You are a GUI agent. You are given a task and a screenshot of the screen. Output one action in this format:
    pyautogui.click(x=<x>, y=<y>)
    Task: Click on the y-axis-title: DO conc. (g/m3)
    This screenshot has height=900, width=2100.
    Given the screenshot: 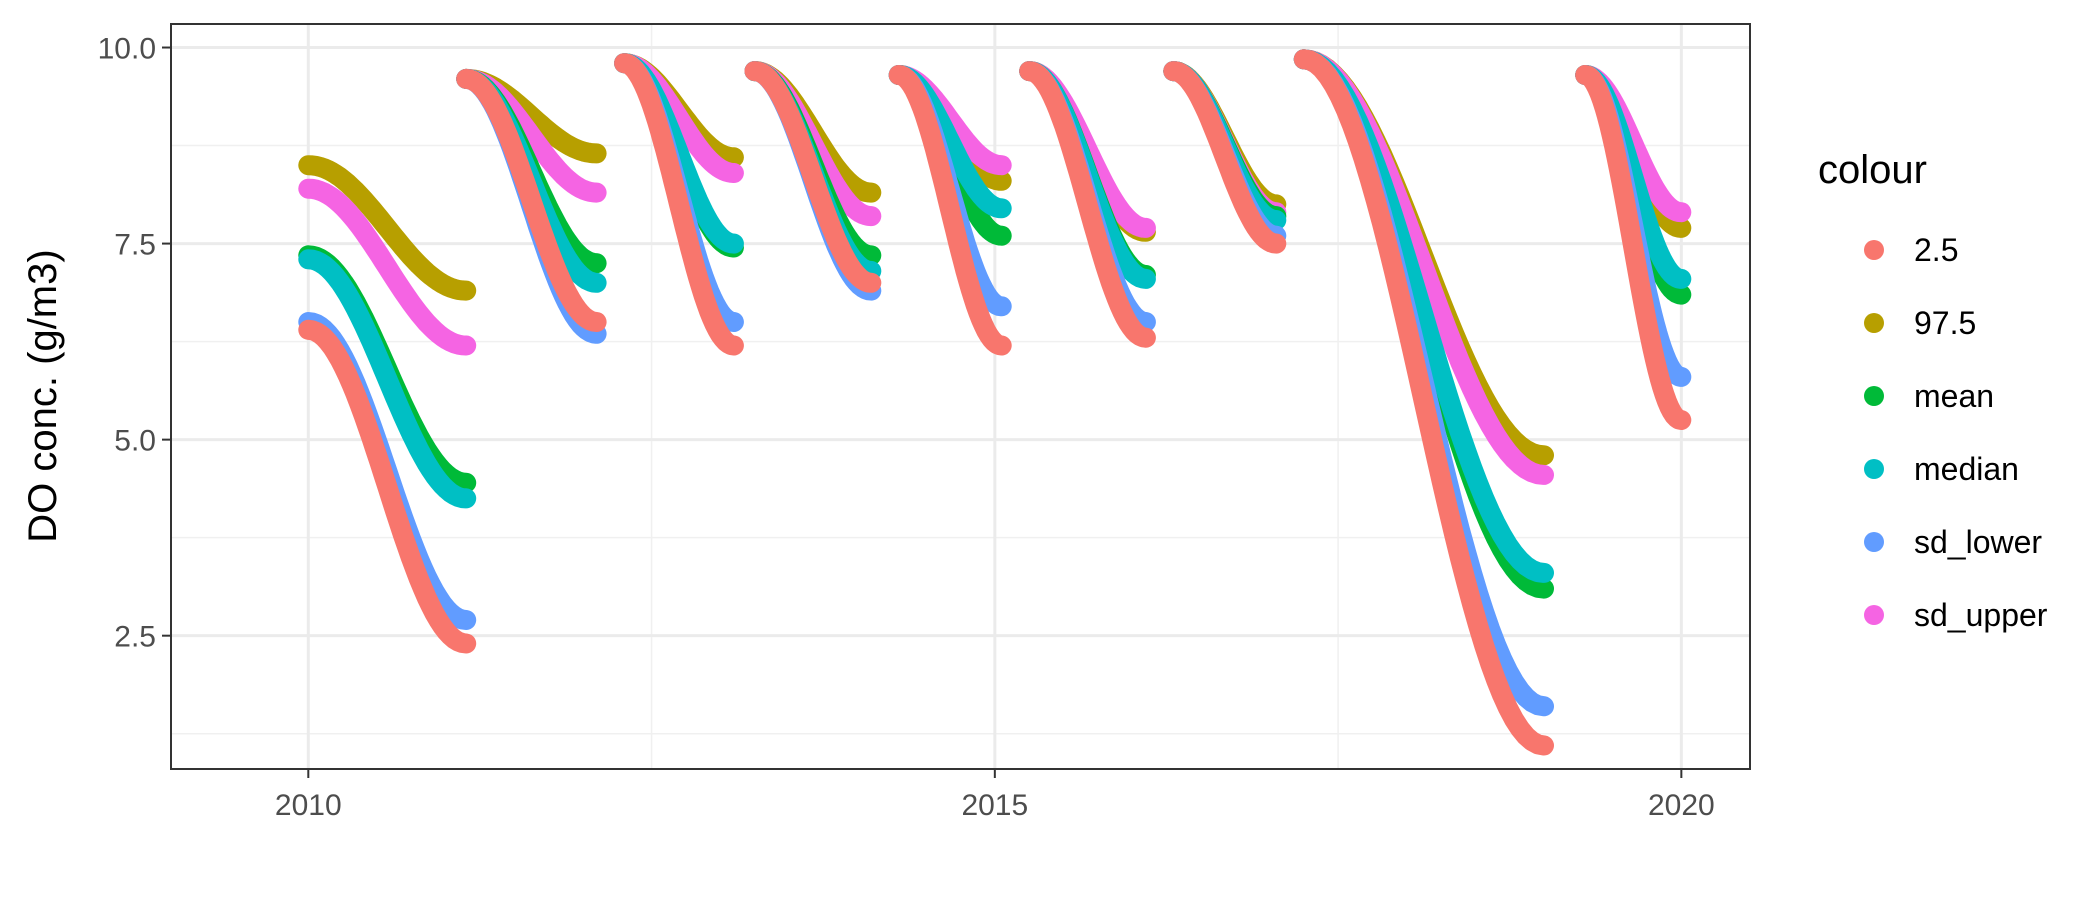 What is the action you would take?
    pyautogui.click(x=43, y=395)
    